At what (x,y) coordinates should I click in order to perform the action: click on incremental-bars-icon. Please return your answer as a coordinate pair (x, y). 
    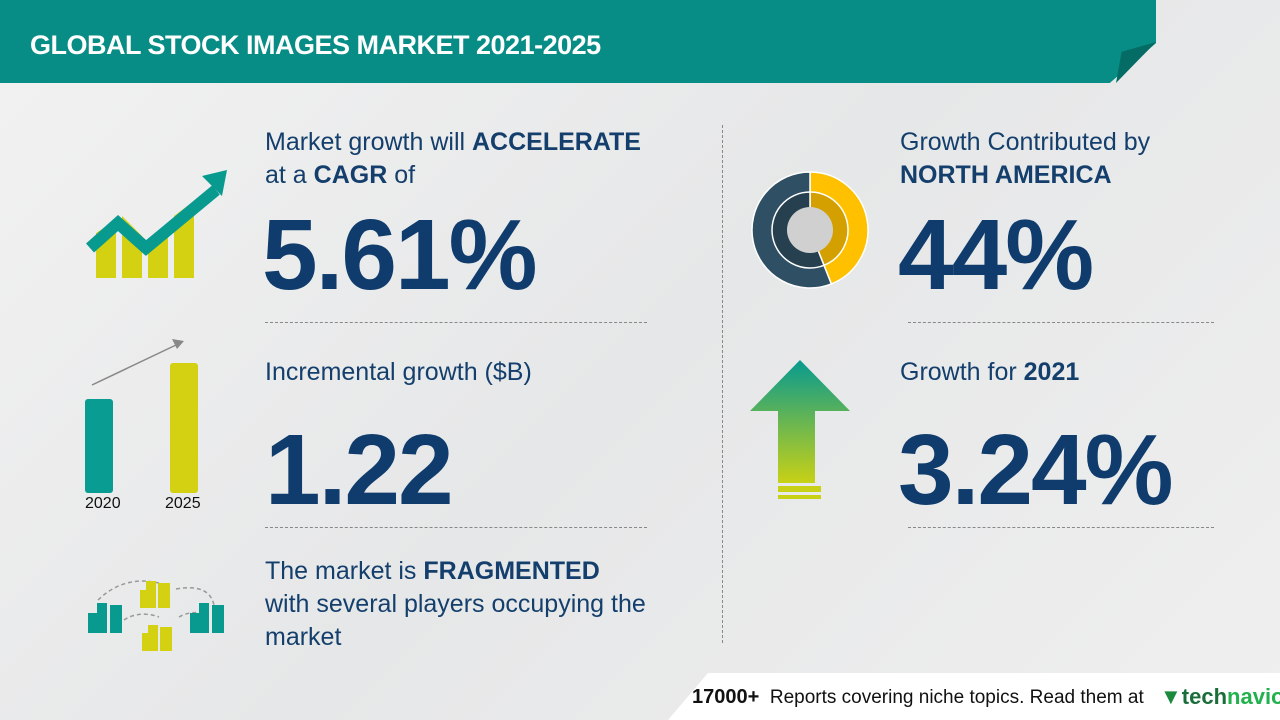
    Looking at the image, I should click on (141, 416).